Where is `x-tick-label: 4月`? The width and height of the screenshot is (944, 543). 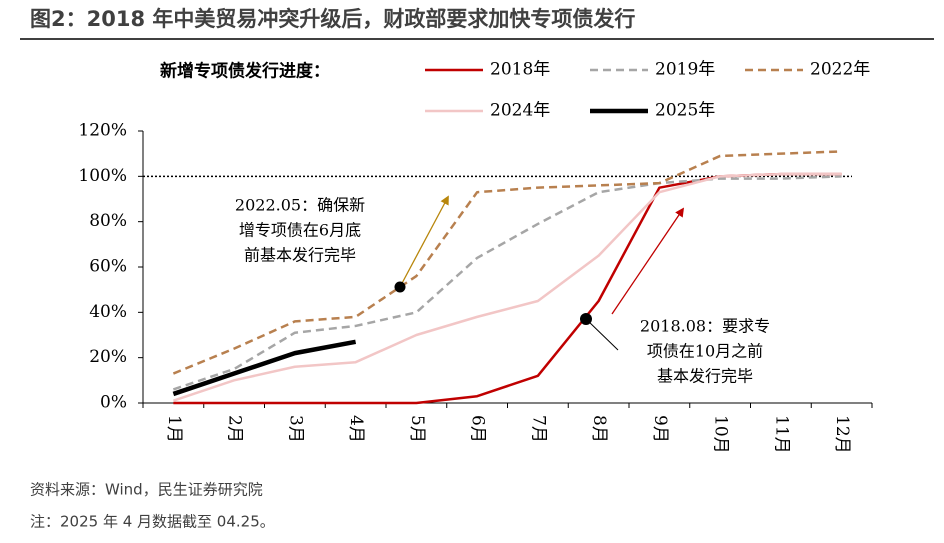 x-tick-label: 4月 is located at coordinates (356, 429).